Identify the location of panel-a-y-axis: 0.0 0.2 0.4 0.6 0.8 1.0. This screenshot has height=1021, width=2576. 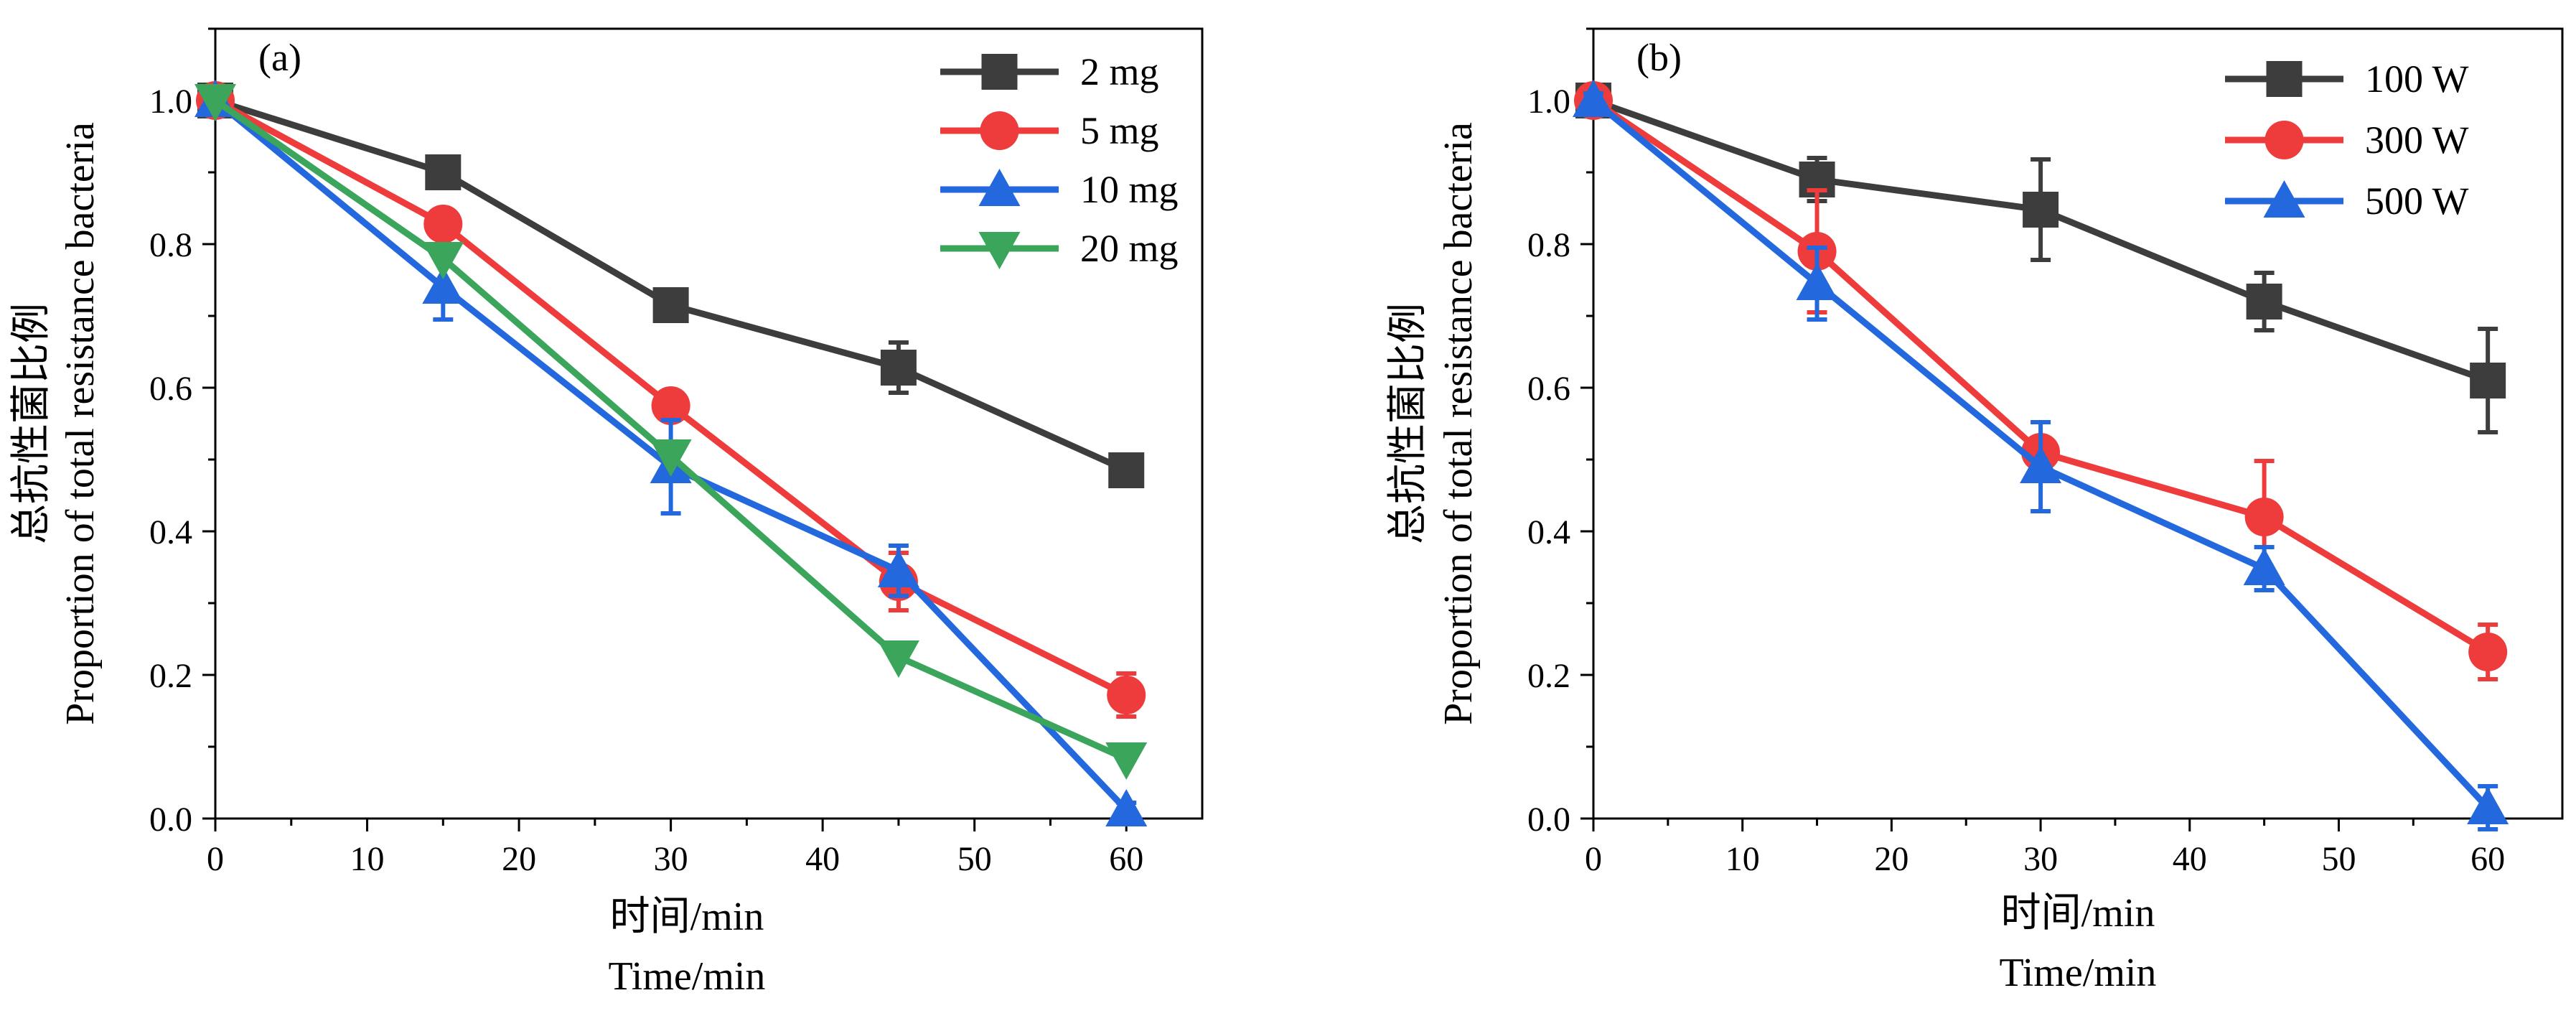
(182, 433).